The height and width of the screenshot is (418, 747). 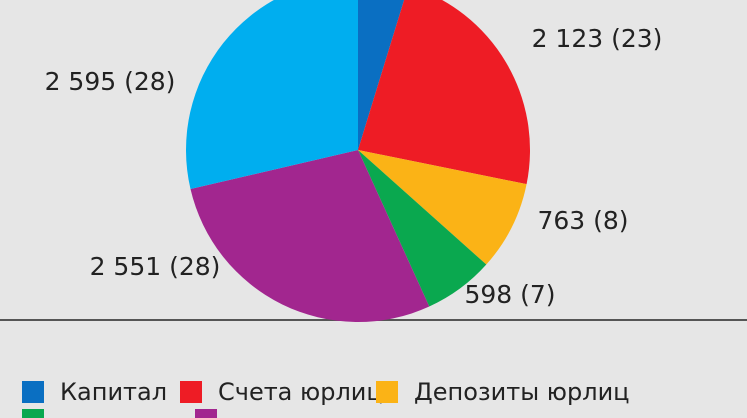 I want to click on legend-label: Капитал, so click(x=113, y=392).